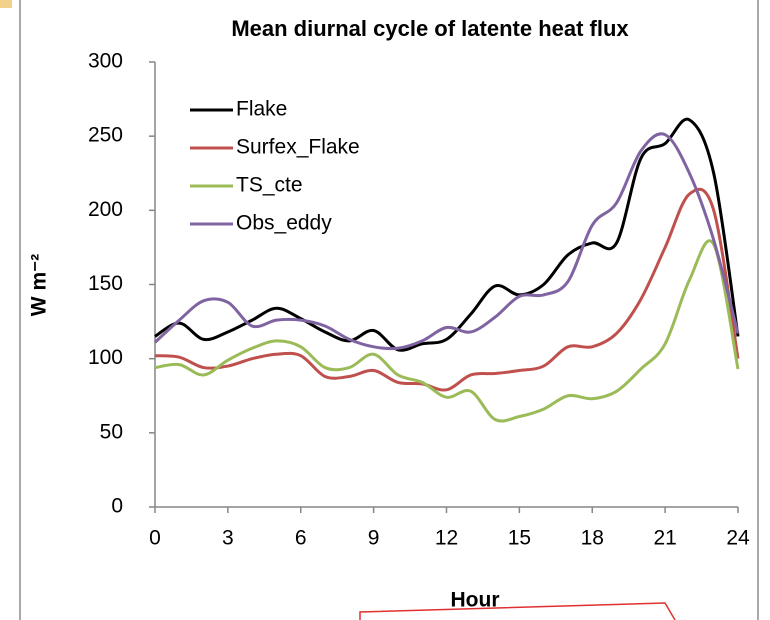 Image resolution: width=770 pixels, height=620 pixels. Describe the element at coordinates (117, 506) in the screenshot. I see `y-tick-label: 0` at that location.